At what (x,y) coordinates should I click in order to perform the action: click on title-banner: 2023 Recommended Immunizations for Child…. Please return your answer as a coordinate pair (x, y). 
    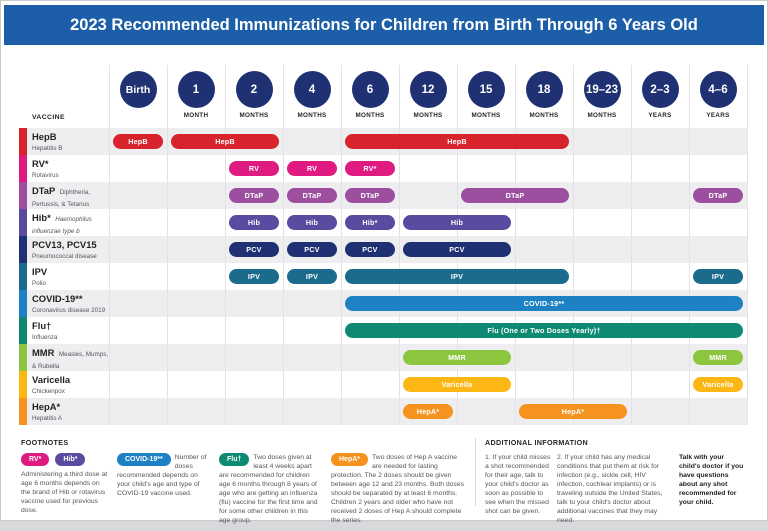
    Looking at the image, I should click on (384, 25).